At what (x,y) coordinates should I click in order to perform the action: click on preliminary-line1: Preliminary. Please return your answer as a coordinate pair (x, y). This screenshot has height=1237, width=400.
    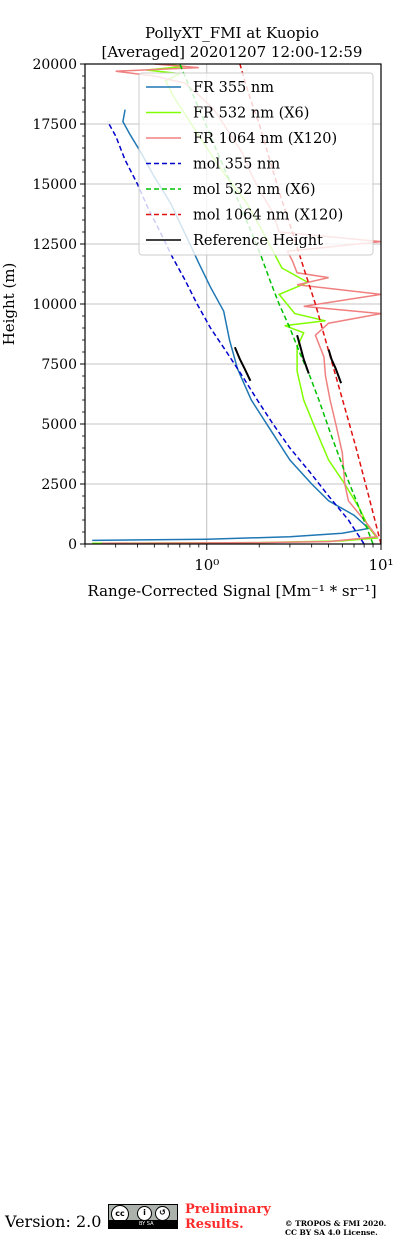
    Looking at the image, I should click on (228, 1209).